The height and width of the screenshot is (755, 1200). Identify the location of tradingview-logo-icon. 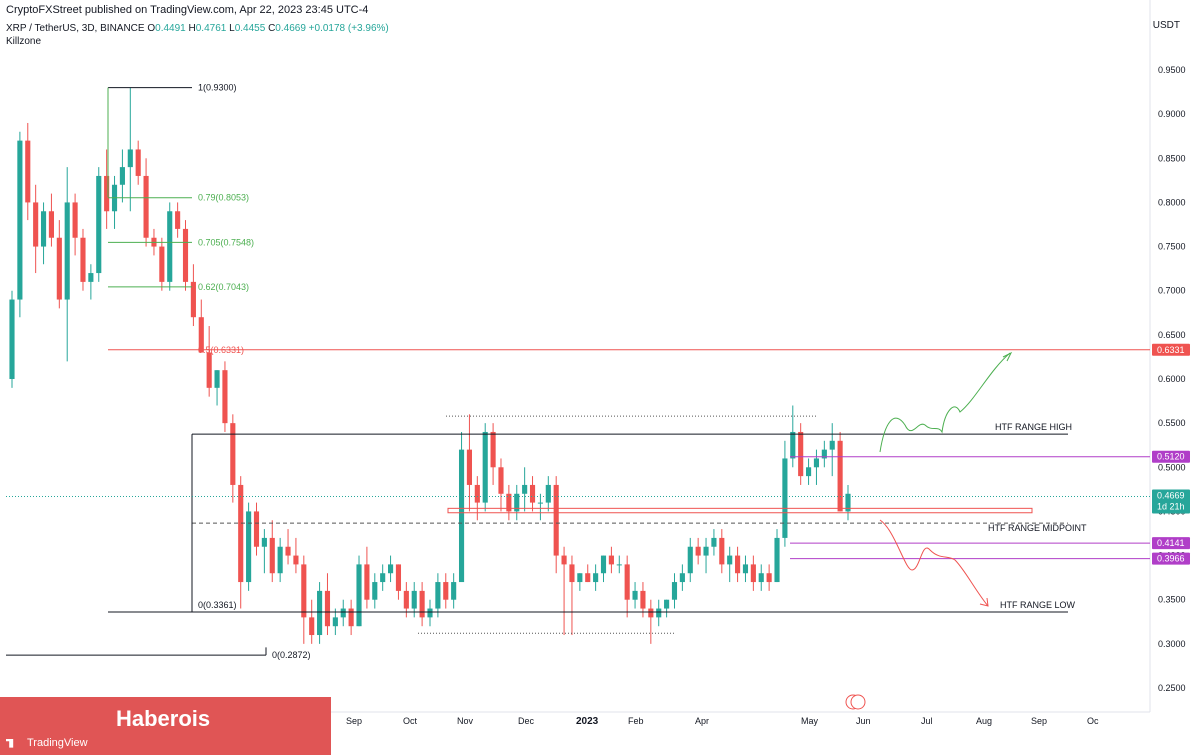
(10, 743).